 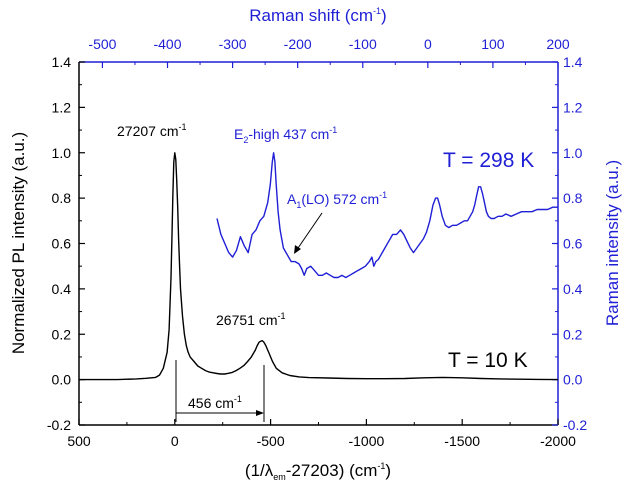 What do you see at coordinates (488, 360) in the screenshot?
I see `temp-10k-label: T = 10 K` at bounding box center [488, 360].